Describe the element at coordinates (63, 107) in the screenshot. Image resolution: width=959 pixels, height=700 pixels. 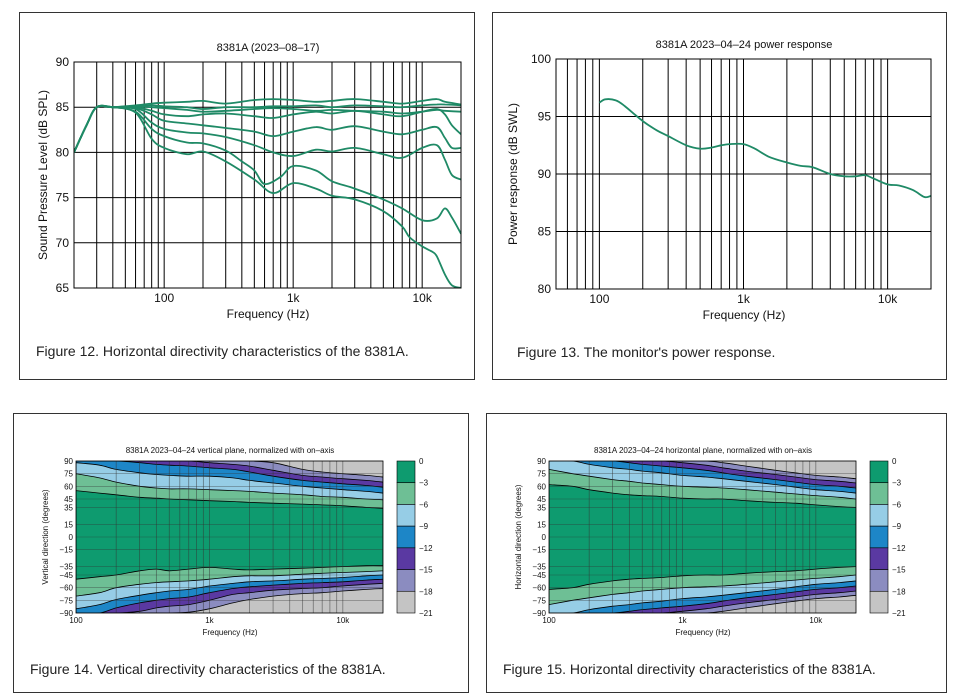
I see `y-tick-label: 85` at that location.